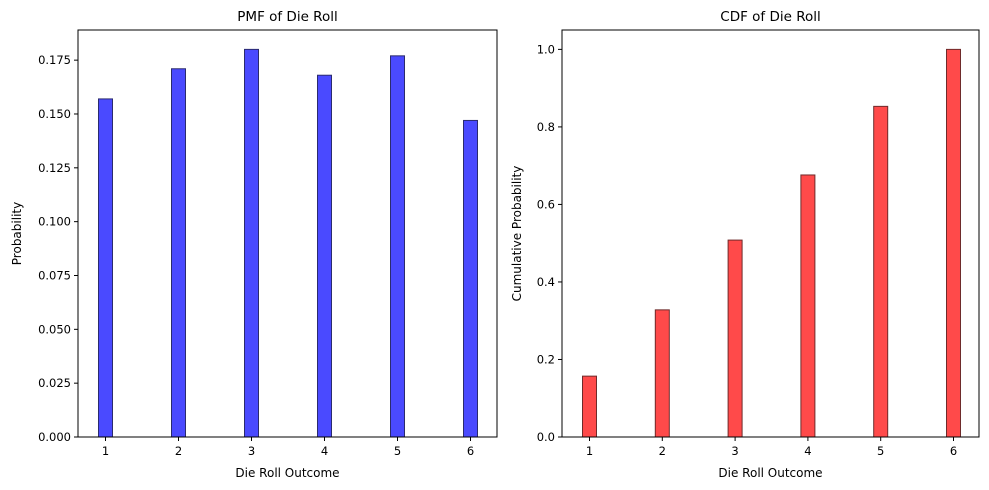  Describe the element at coordinates (287, 17) in the screenshot. I see `pmf-title: PMF of Die Roll` at that location.